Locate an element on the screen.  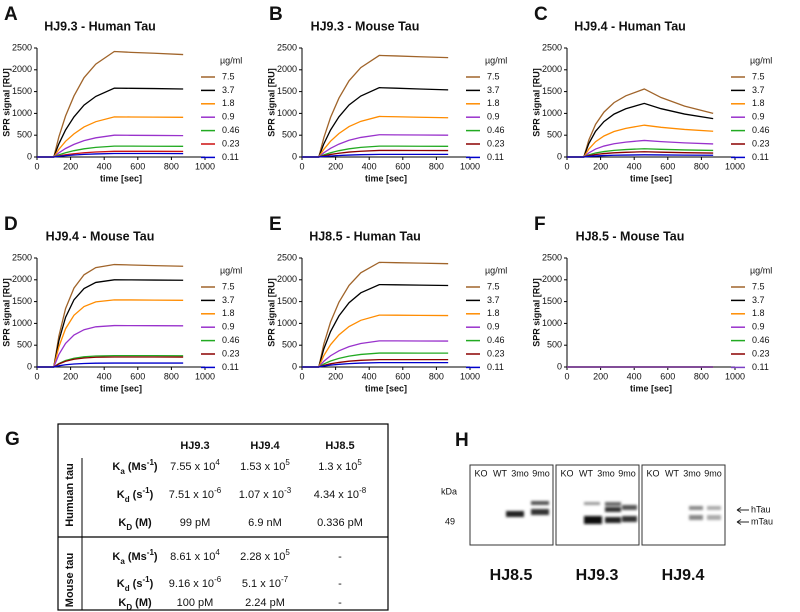
y-tick-label: 500 is located at coordinates (24, 135).